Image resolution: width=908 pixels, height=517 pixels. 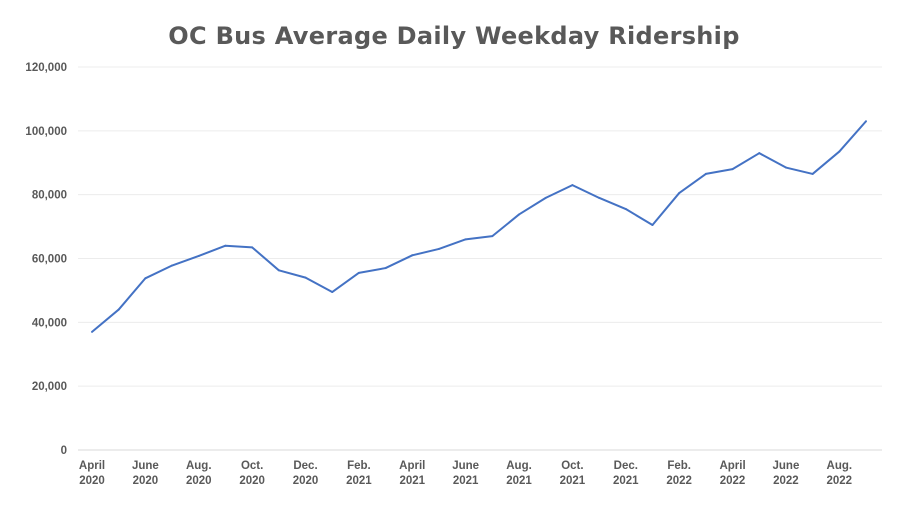 I want to click on y-tick-label: 0, so click(x=64, y=451).